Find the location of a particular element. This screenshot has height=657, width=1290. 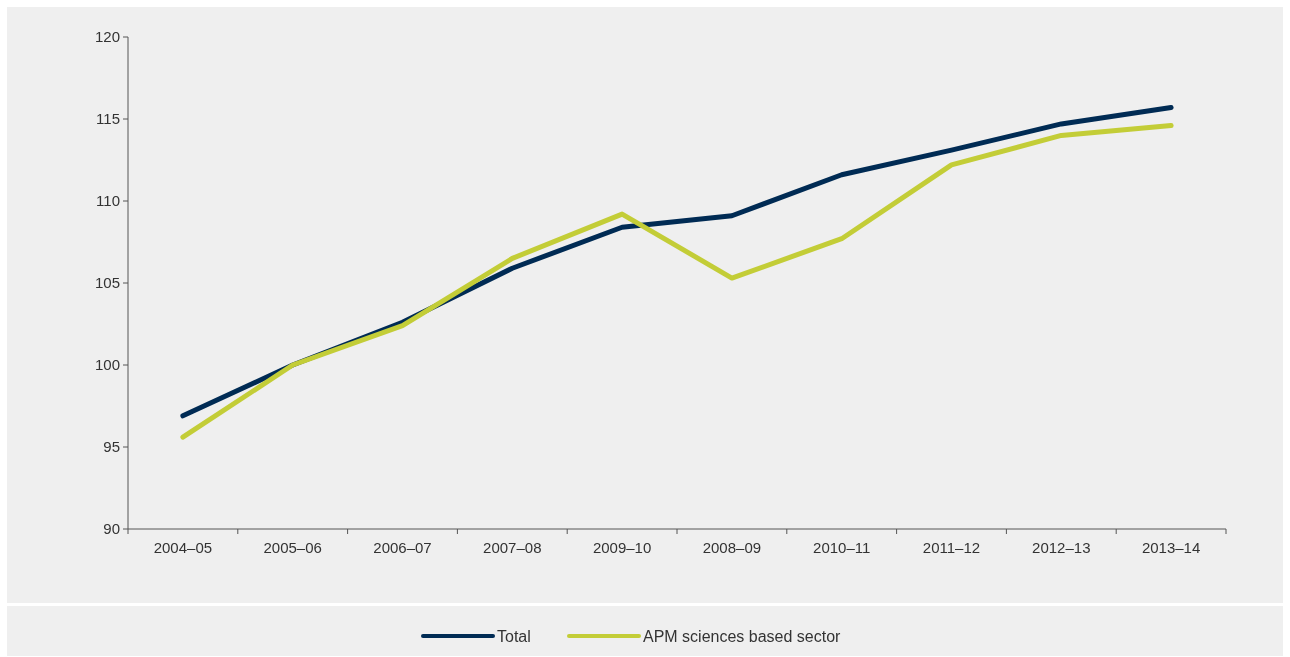

x-tick-label: 2007–08 is located at coordinates (512, 547).